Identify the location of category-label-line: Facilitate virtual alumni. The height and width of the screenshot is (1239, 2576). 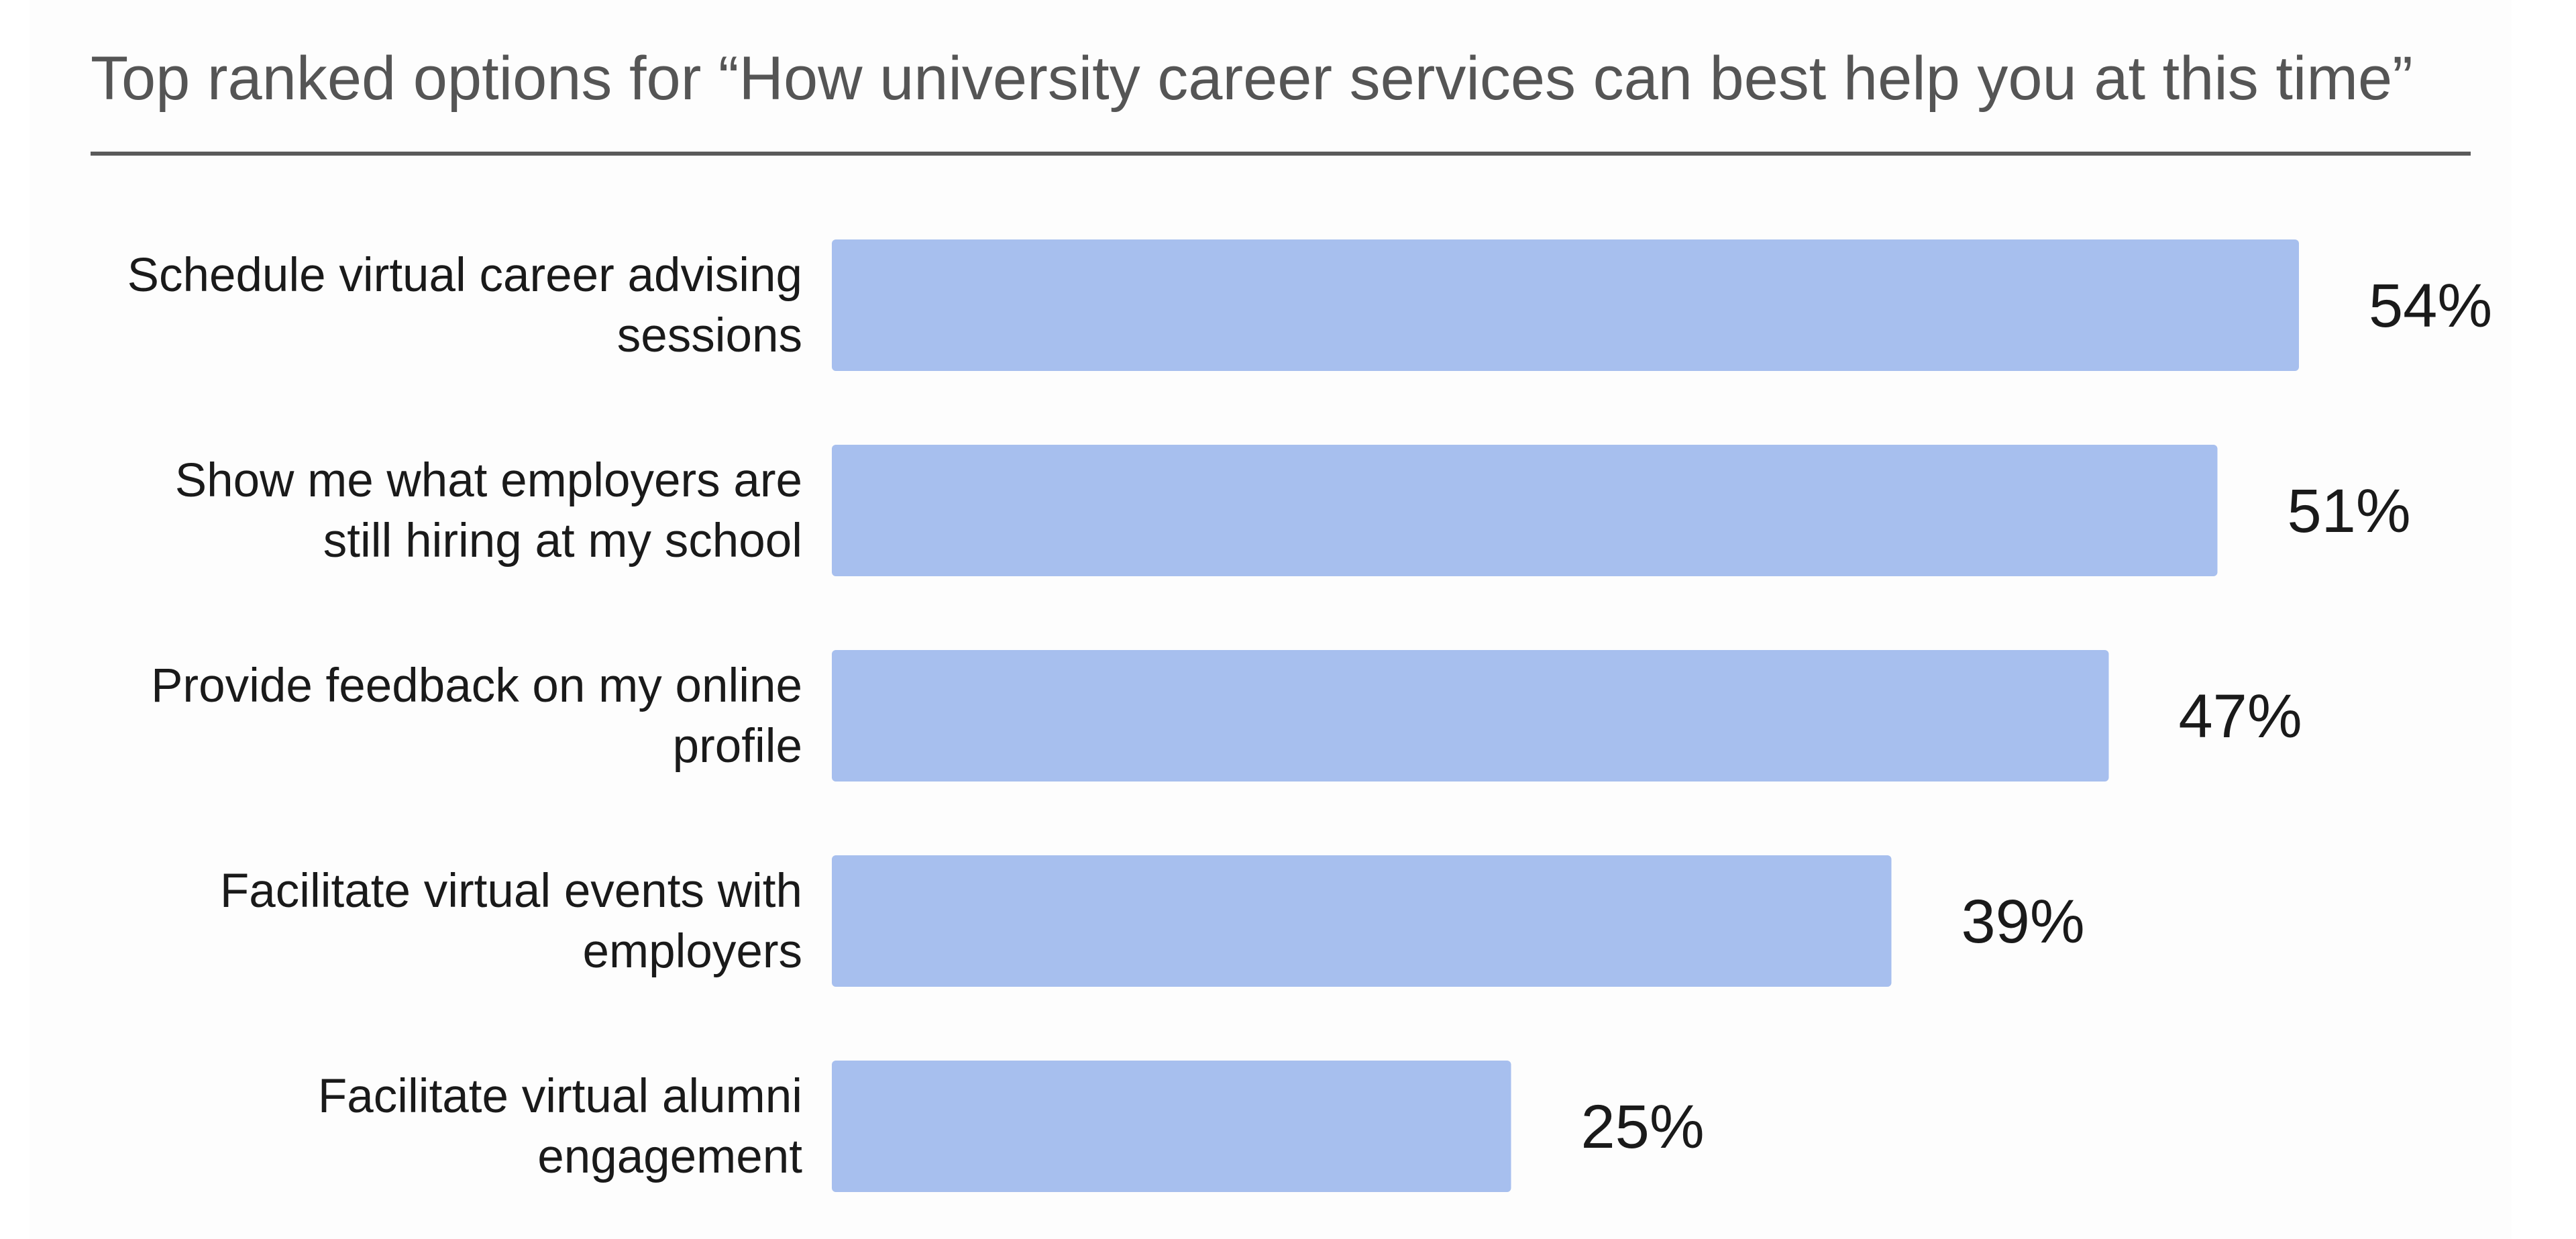
(560, 1096).